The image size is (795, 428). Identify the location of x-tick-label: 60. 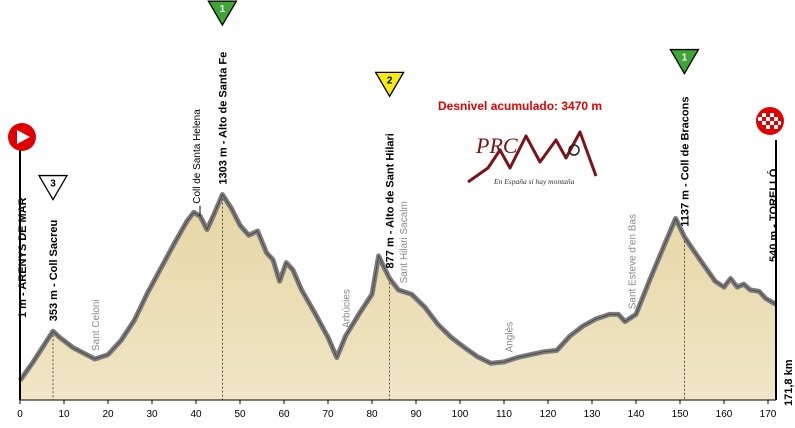
(284, 414).